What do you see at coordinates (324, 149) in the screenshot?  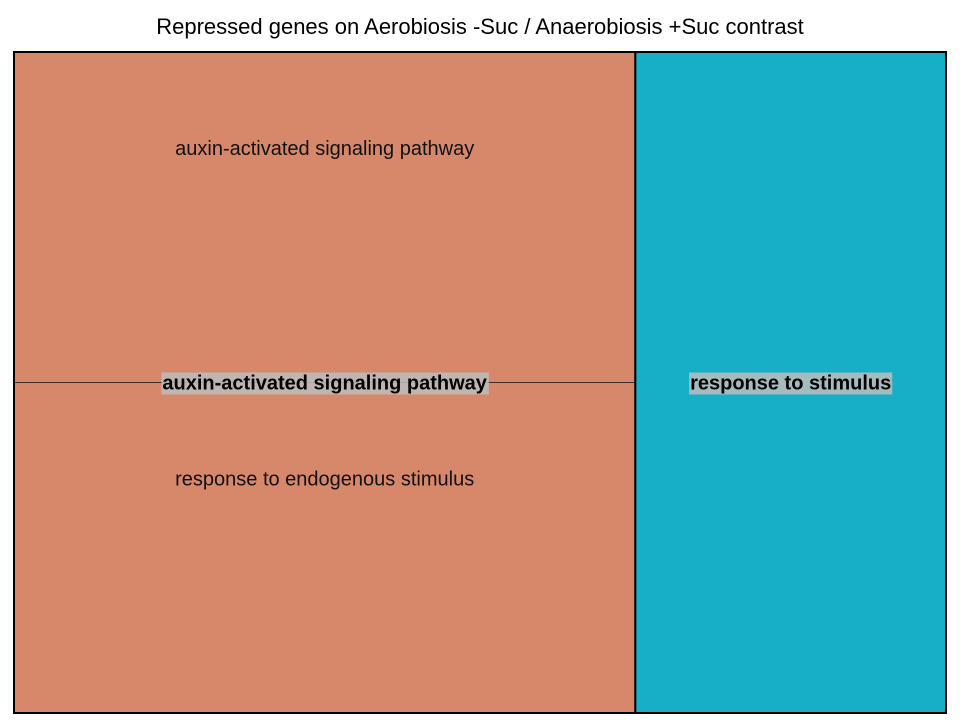 I see `tile-label: auxin-activated signaling pathway` at bounding box center [324, 149].